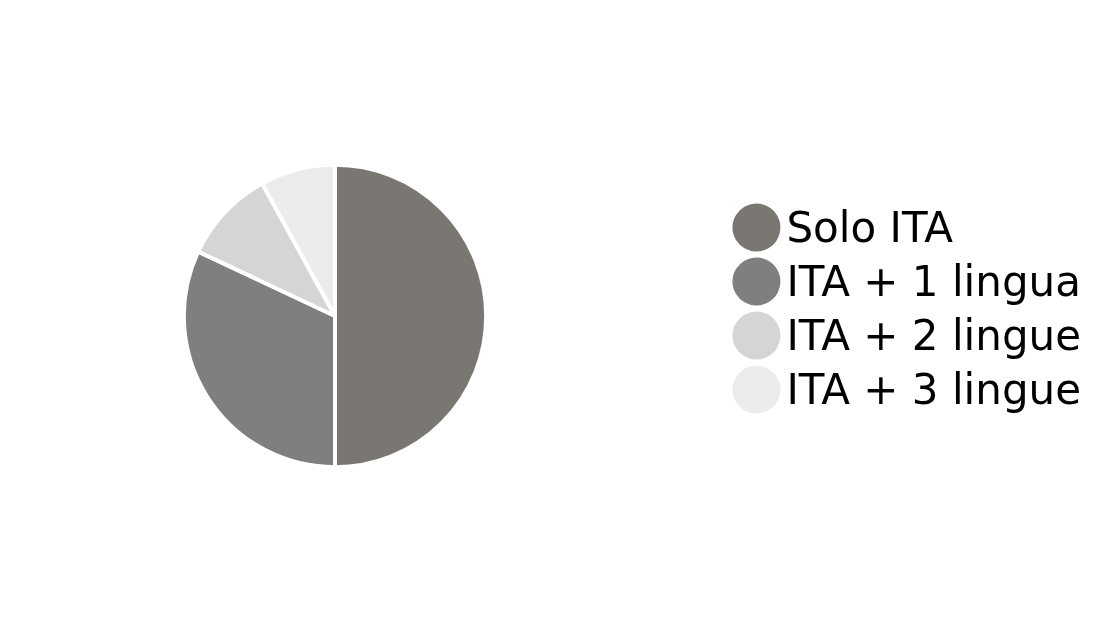  Describe the element at coordinates (934, 389) in the screenshot. I see `legend-label: ITA + 3 lingue` at that location.